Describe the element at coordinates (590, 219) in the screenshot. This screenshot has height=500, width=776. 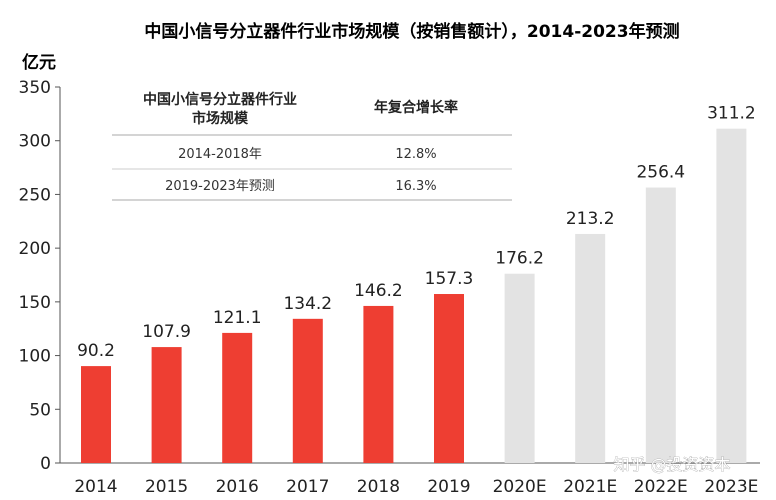
I see `data-label-2021E: 213.2` at that location.